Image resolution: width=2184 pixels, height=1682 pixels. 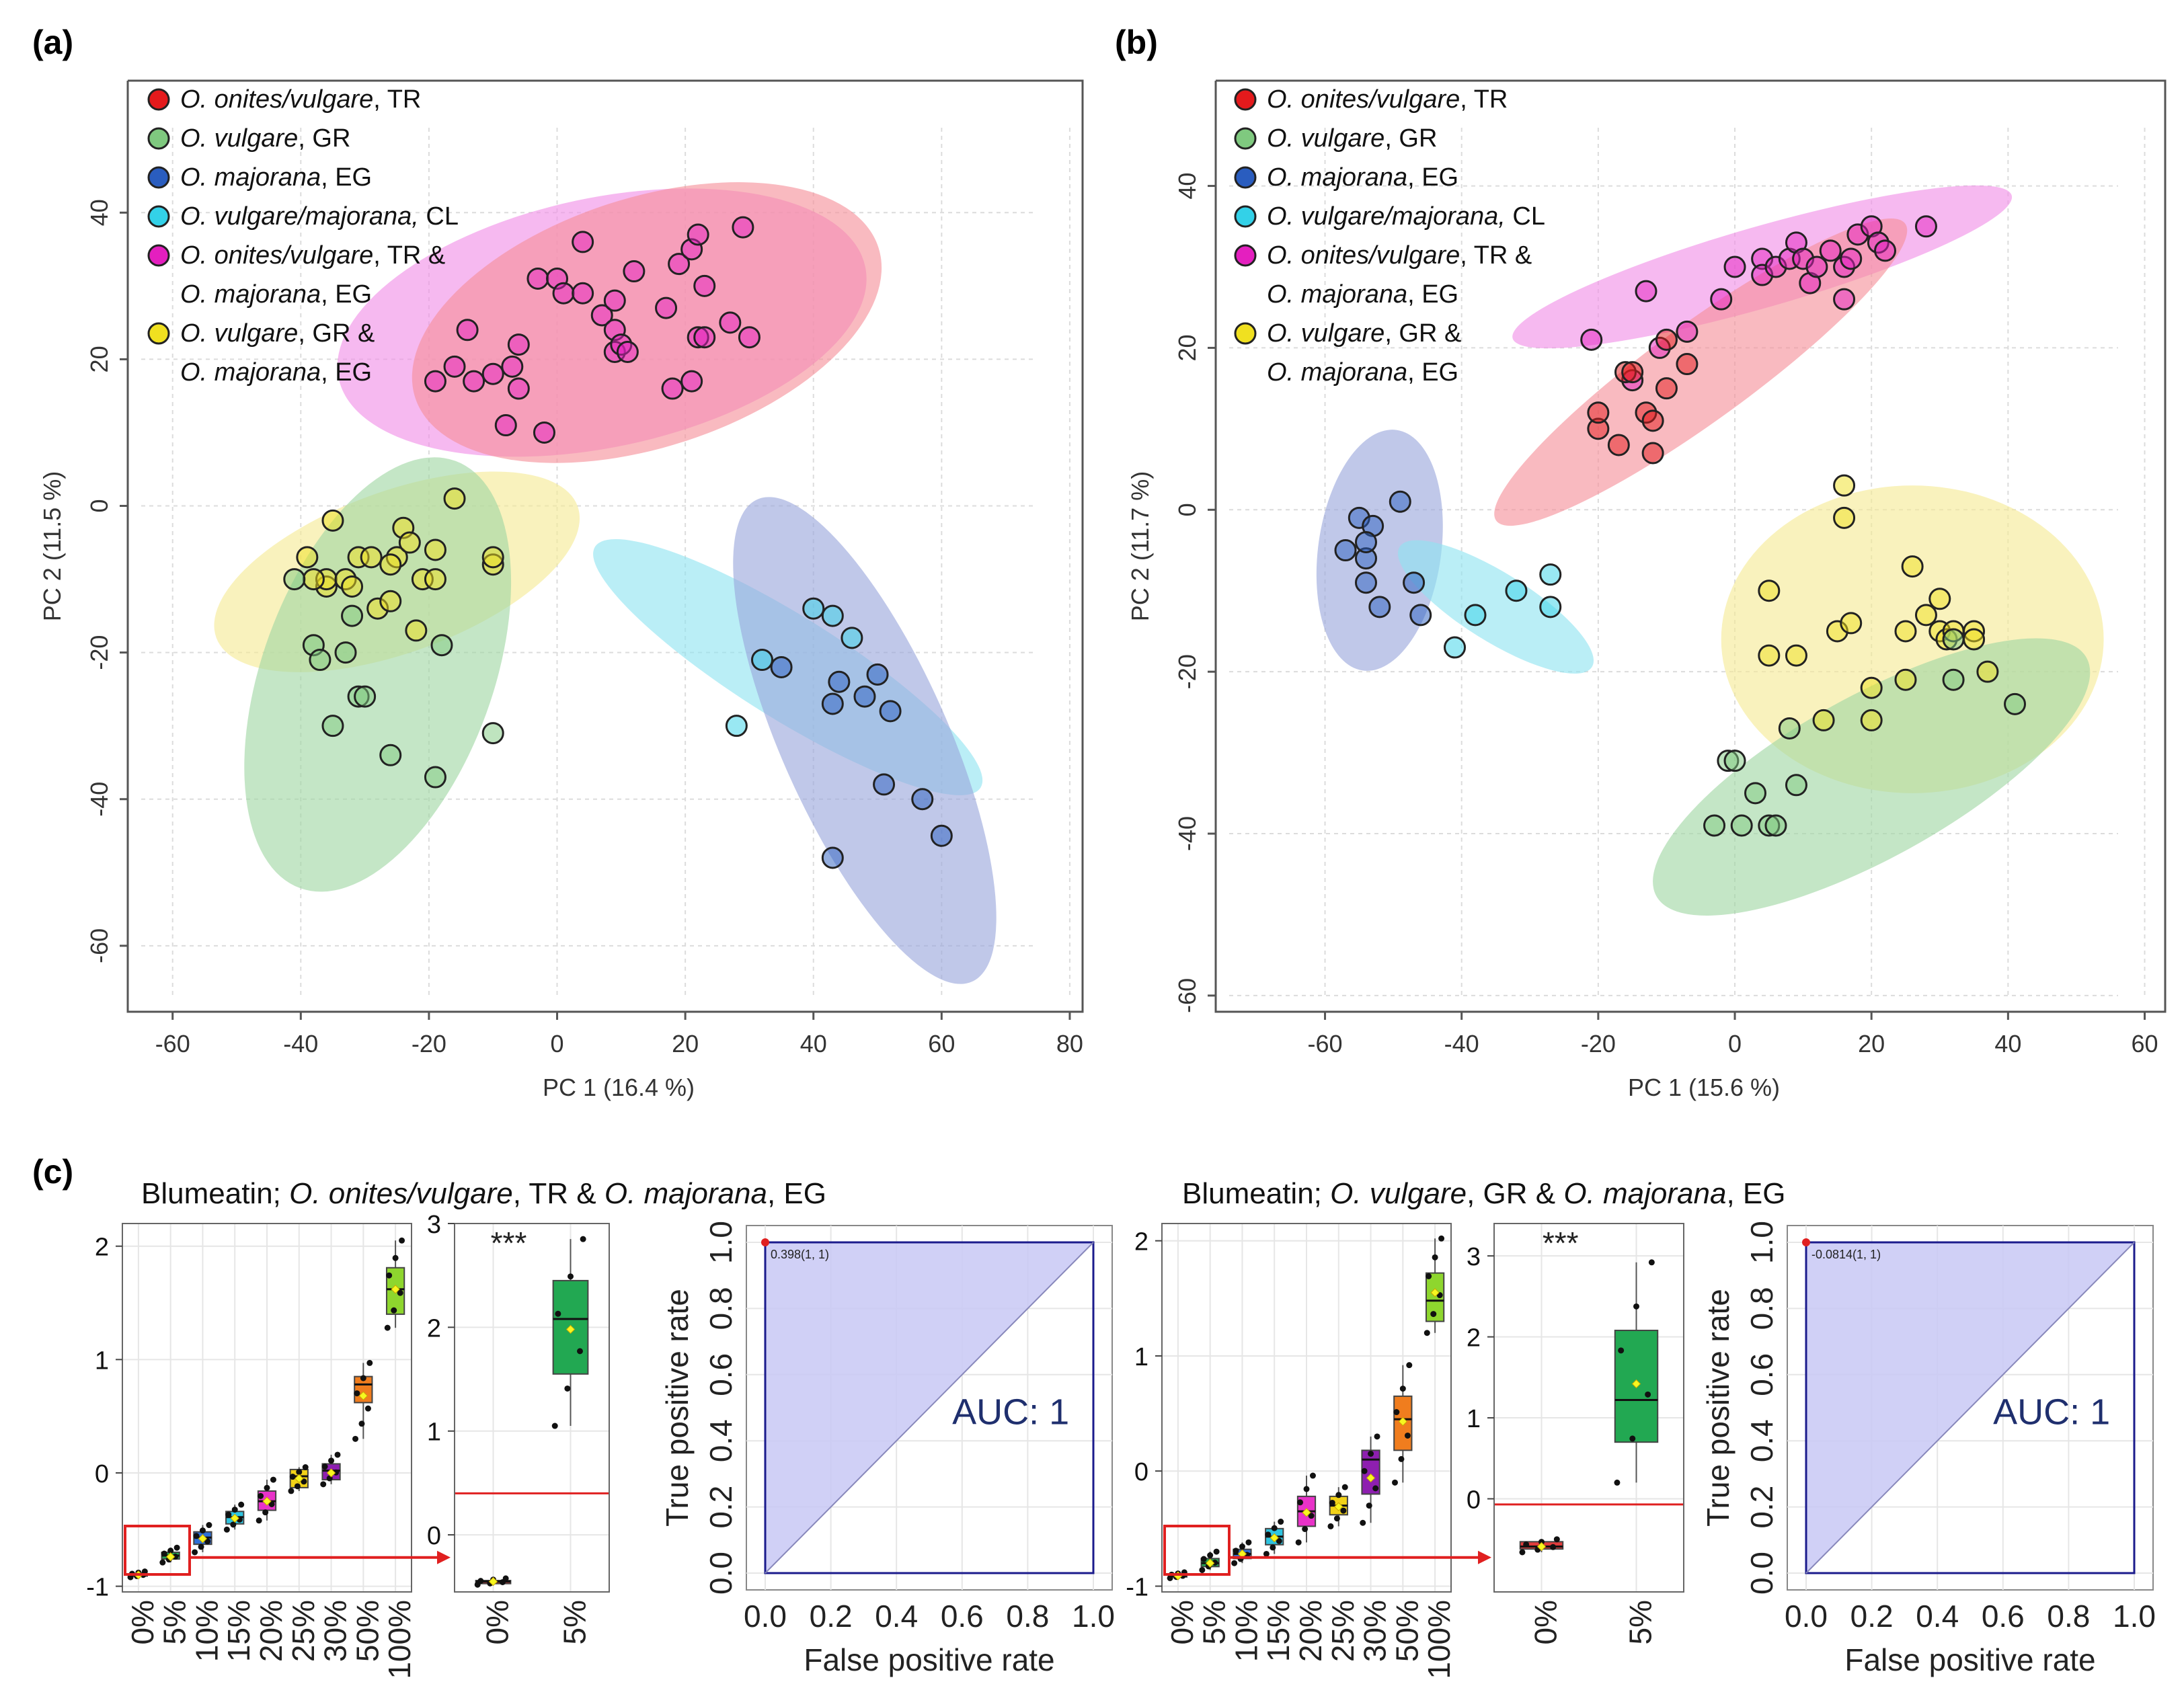 What do you see at coordinates (1187, 186) in the screenshot?
I see `y-tick-label: 40` at bounding box center [1187, 186].